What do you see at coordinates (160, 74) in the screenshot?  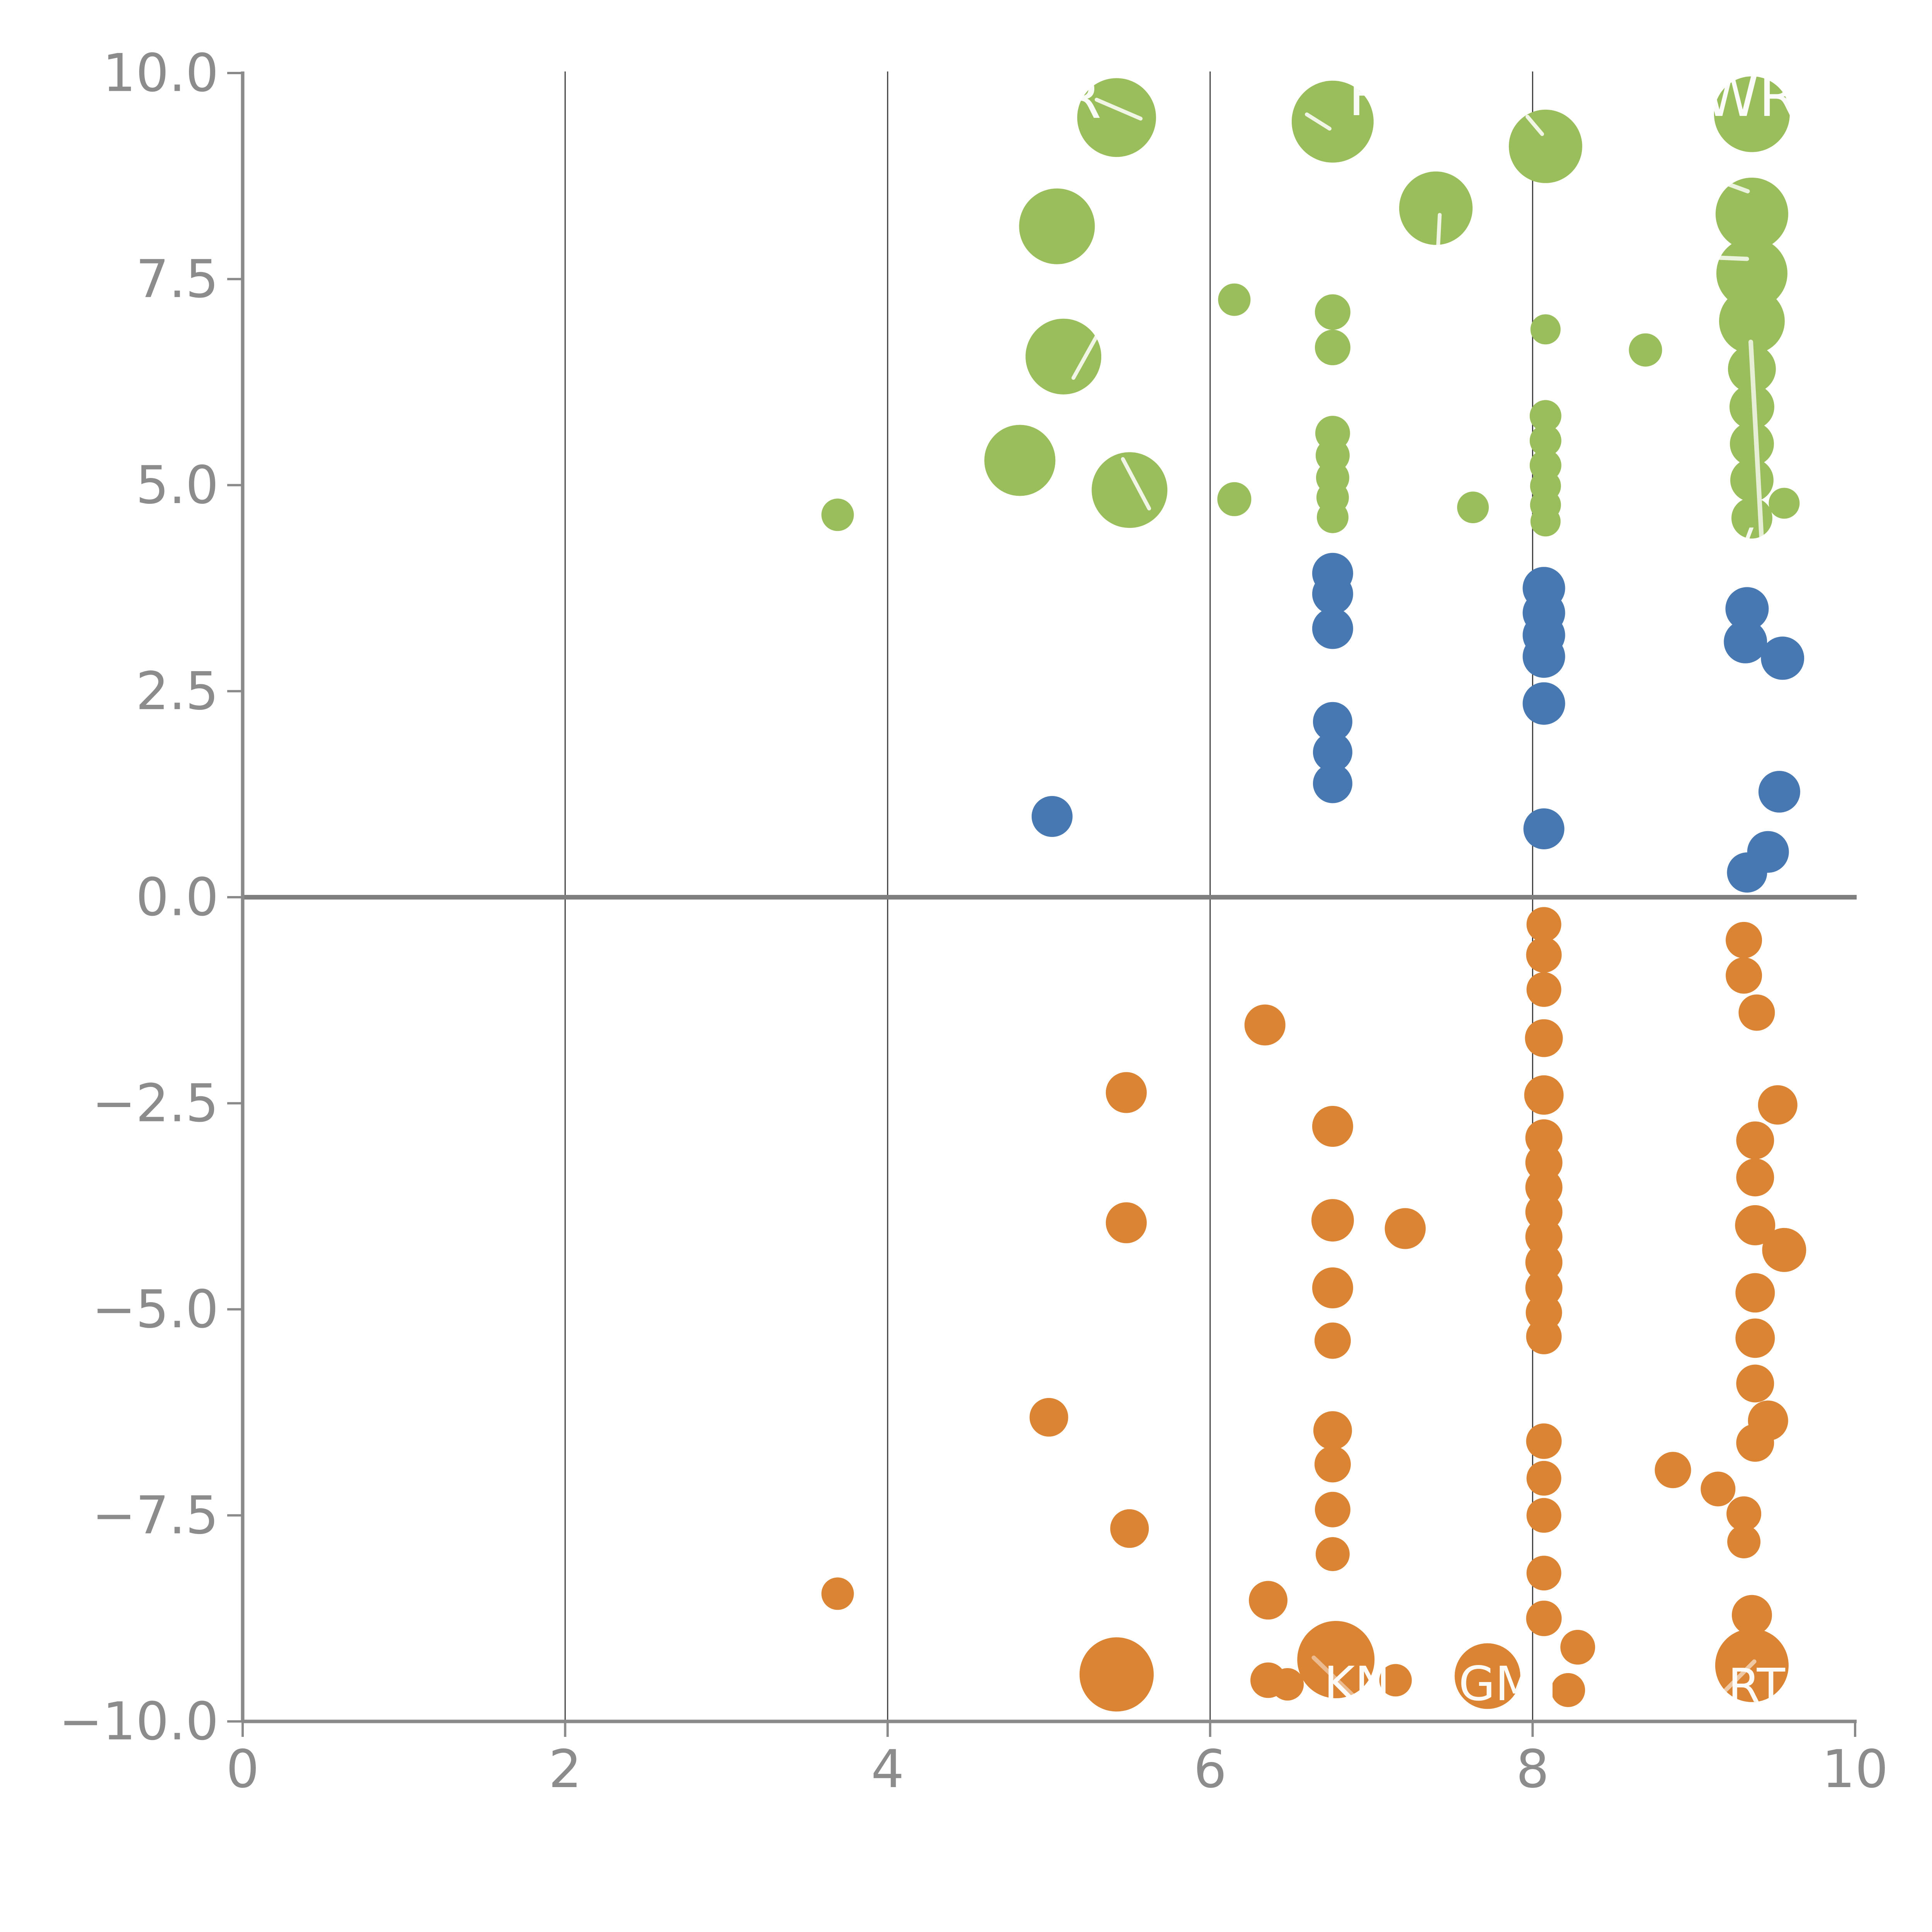 I see `y-tick-label: 10.0` at bounding box center [160, 74].